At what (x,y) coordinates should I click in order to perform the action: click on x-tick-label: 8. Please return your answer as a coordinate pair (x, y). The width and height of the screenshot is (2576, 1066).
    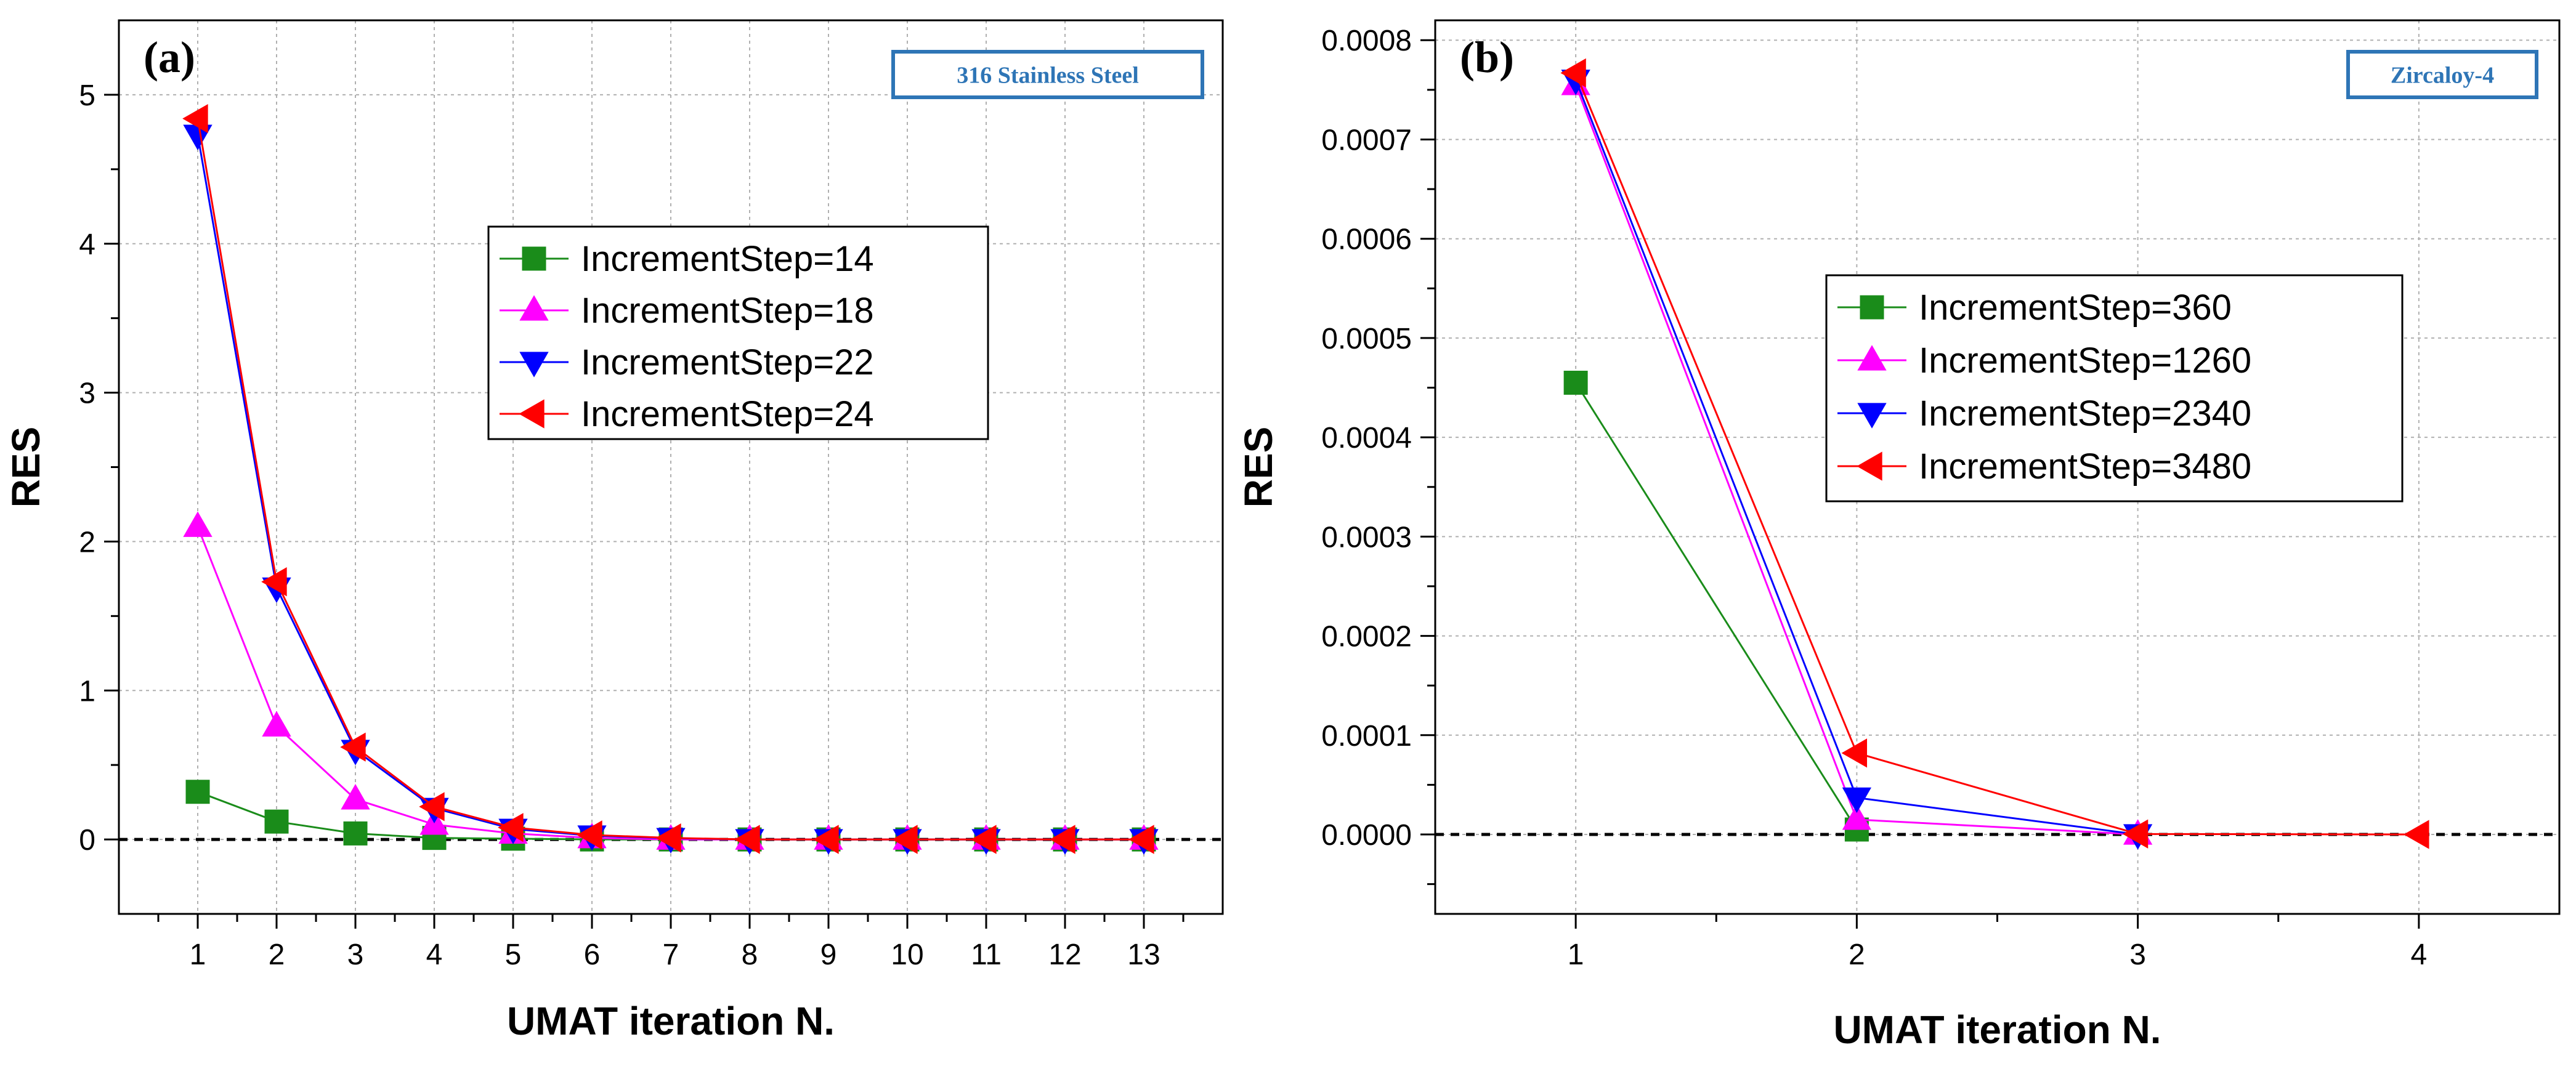
    Looking at the image, I should click on (750, 955).